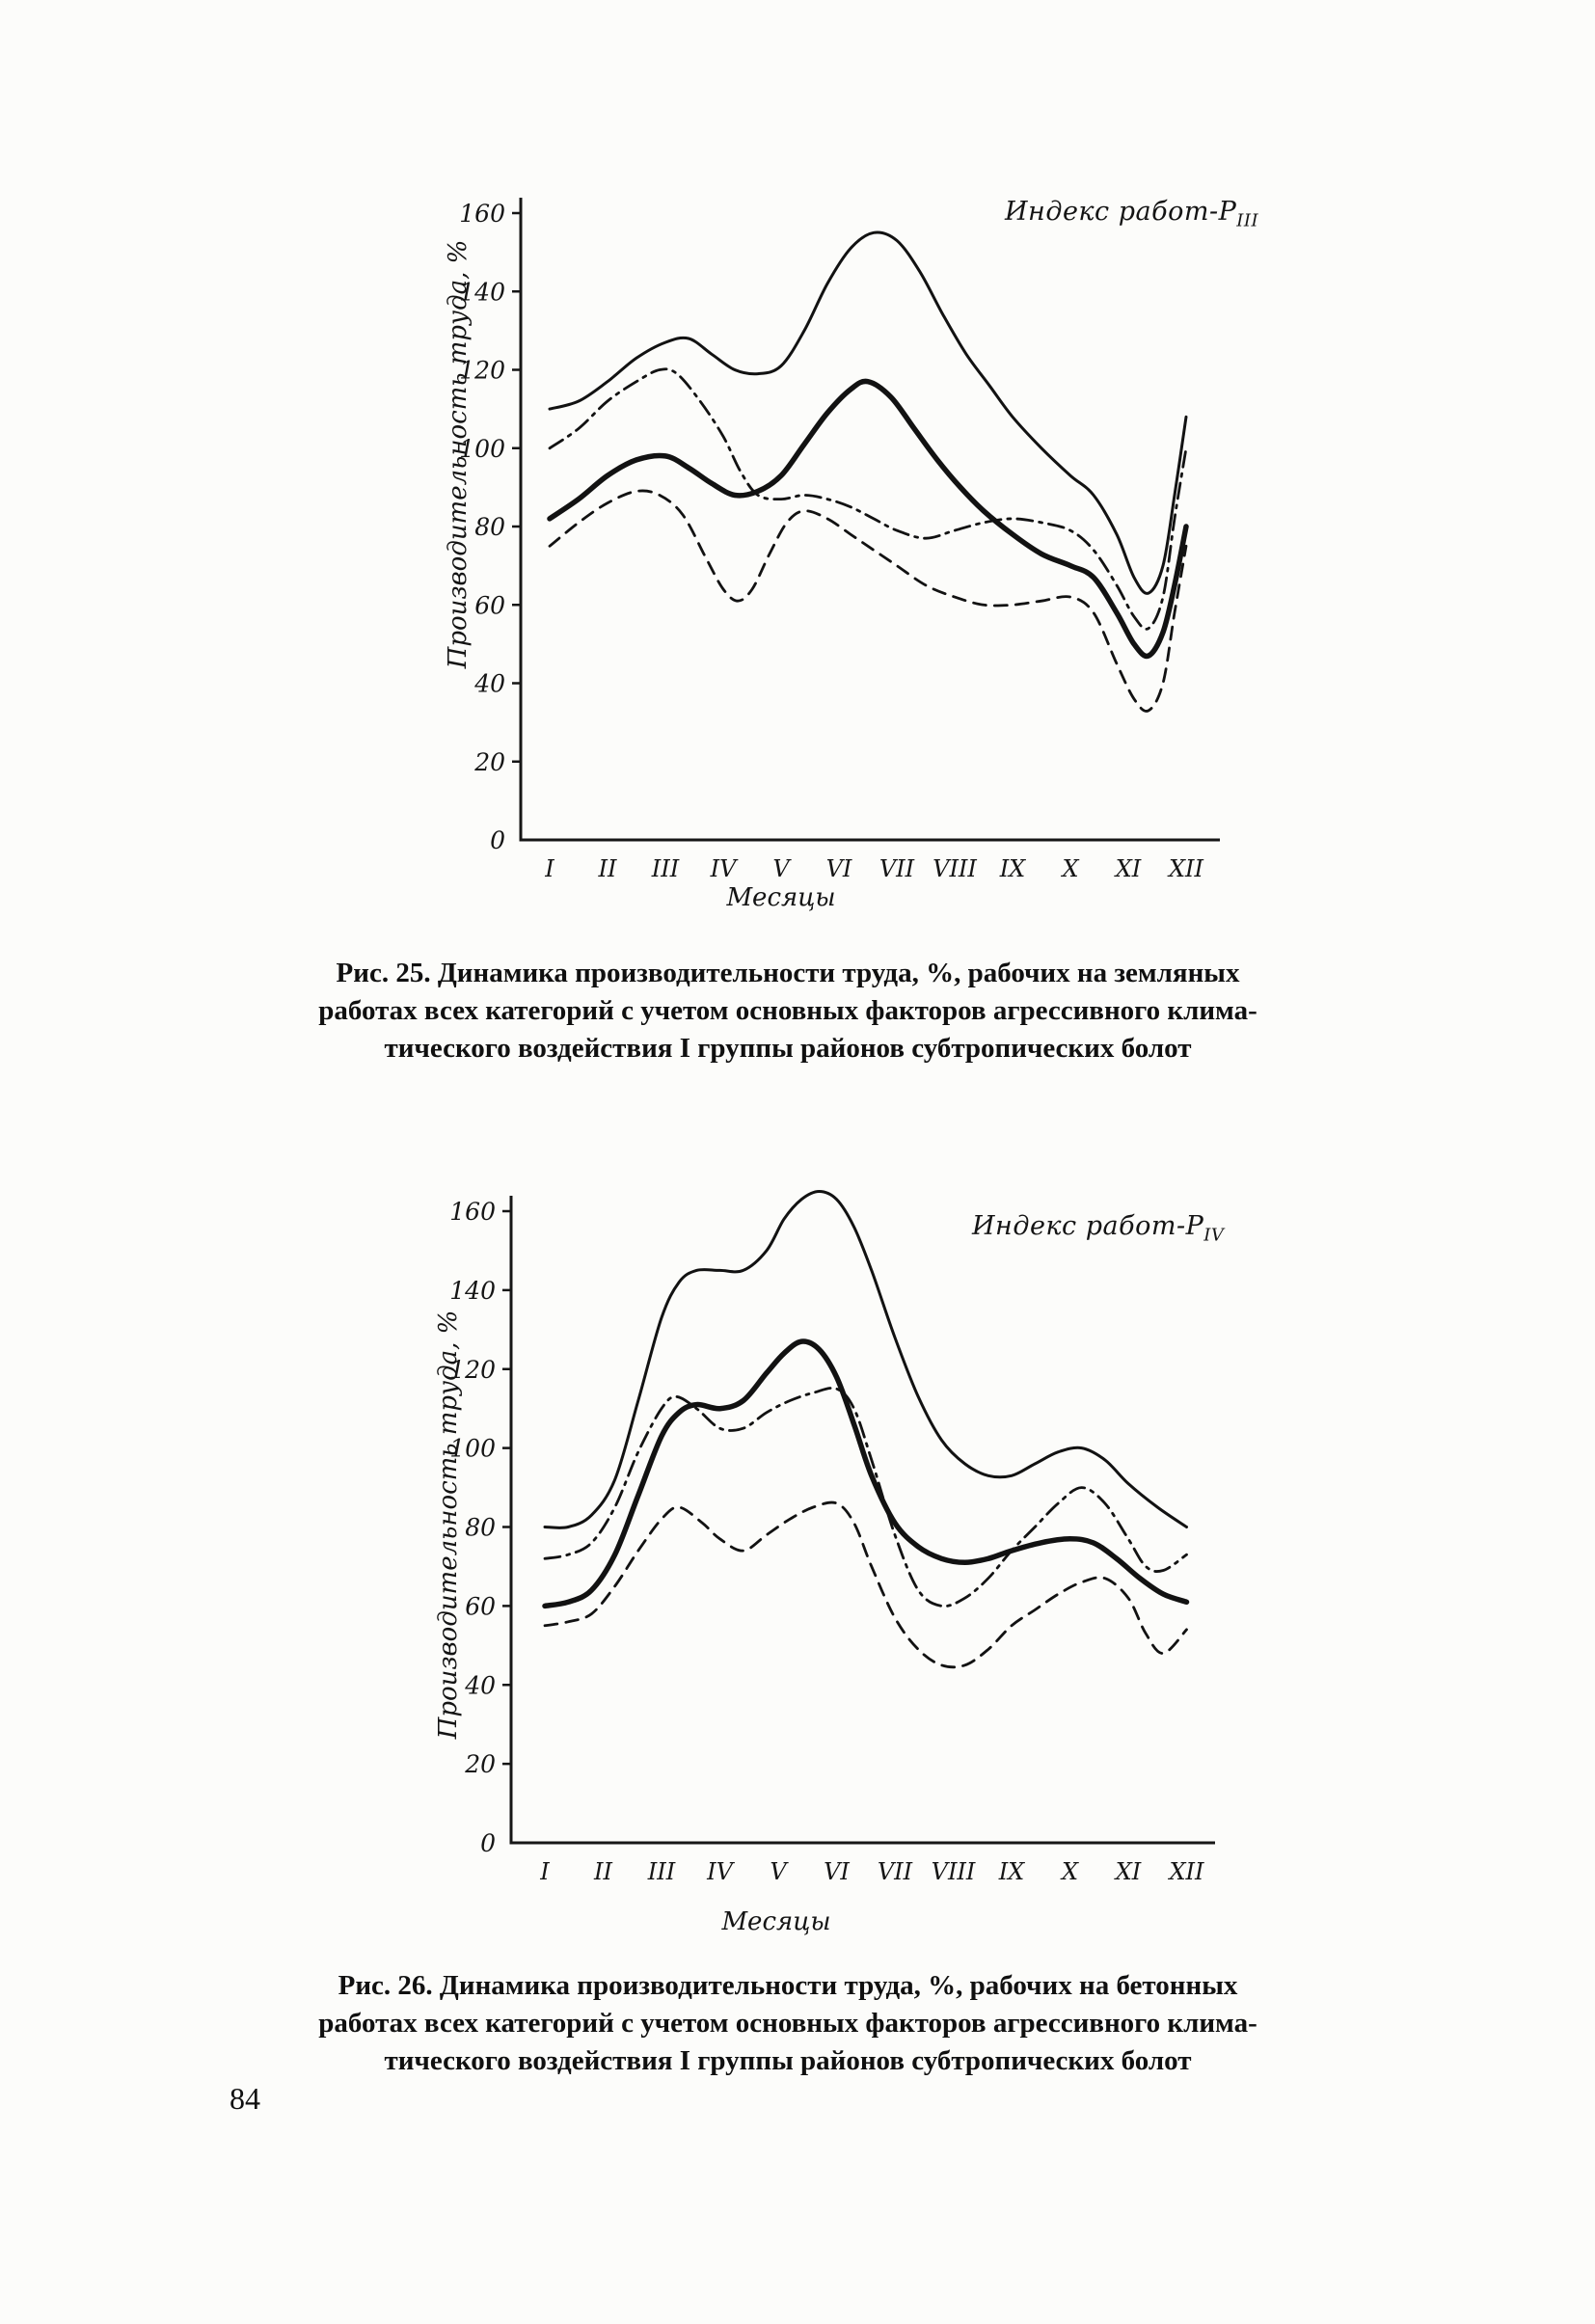  I want to click on chart-title-subscript: III, so click(1247, 221).